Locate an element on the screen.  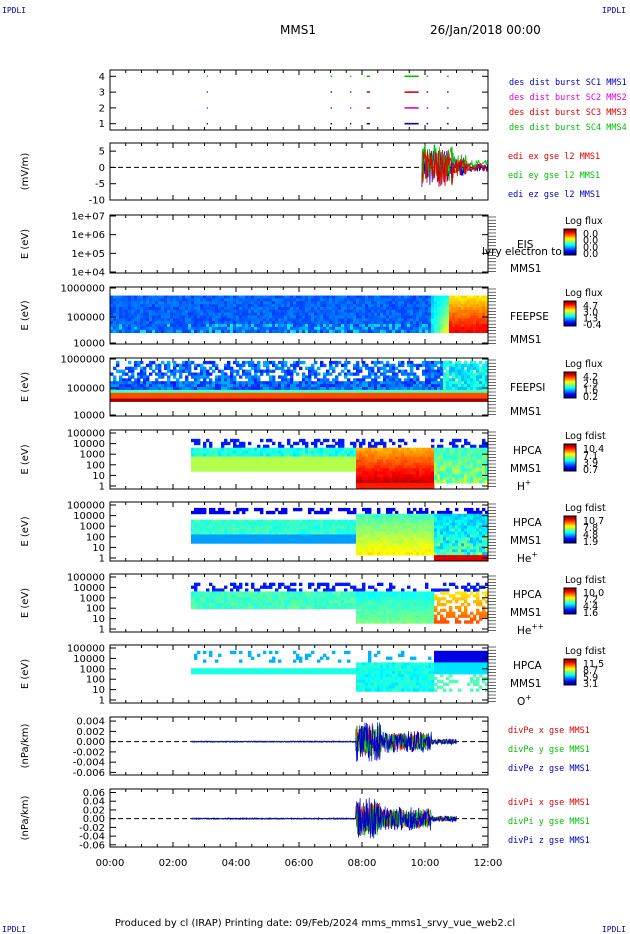
y-tick-label: 100000 is located at coordinates (86, 318).